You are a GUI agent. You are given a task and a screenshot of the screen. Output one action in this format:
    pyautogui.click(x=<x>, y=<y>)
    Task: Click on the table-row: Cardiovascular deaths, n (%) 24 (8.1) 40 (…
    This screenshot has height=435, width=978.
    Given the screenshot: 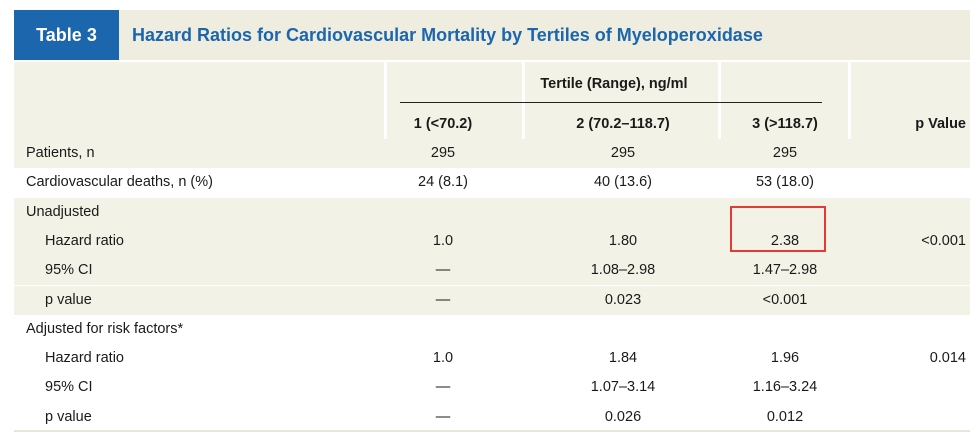 What is the action you would take?
    pyautogui.click(x=492, y=182)
    